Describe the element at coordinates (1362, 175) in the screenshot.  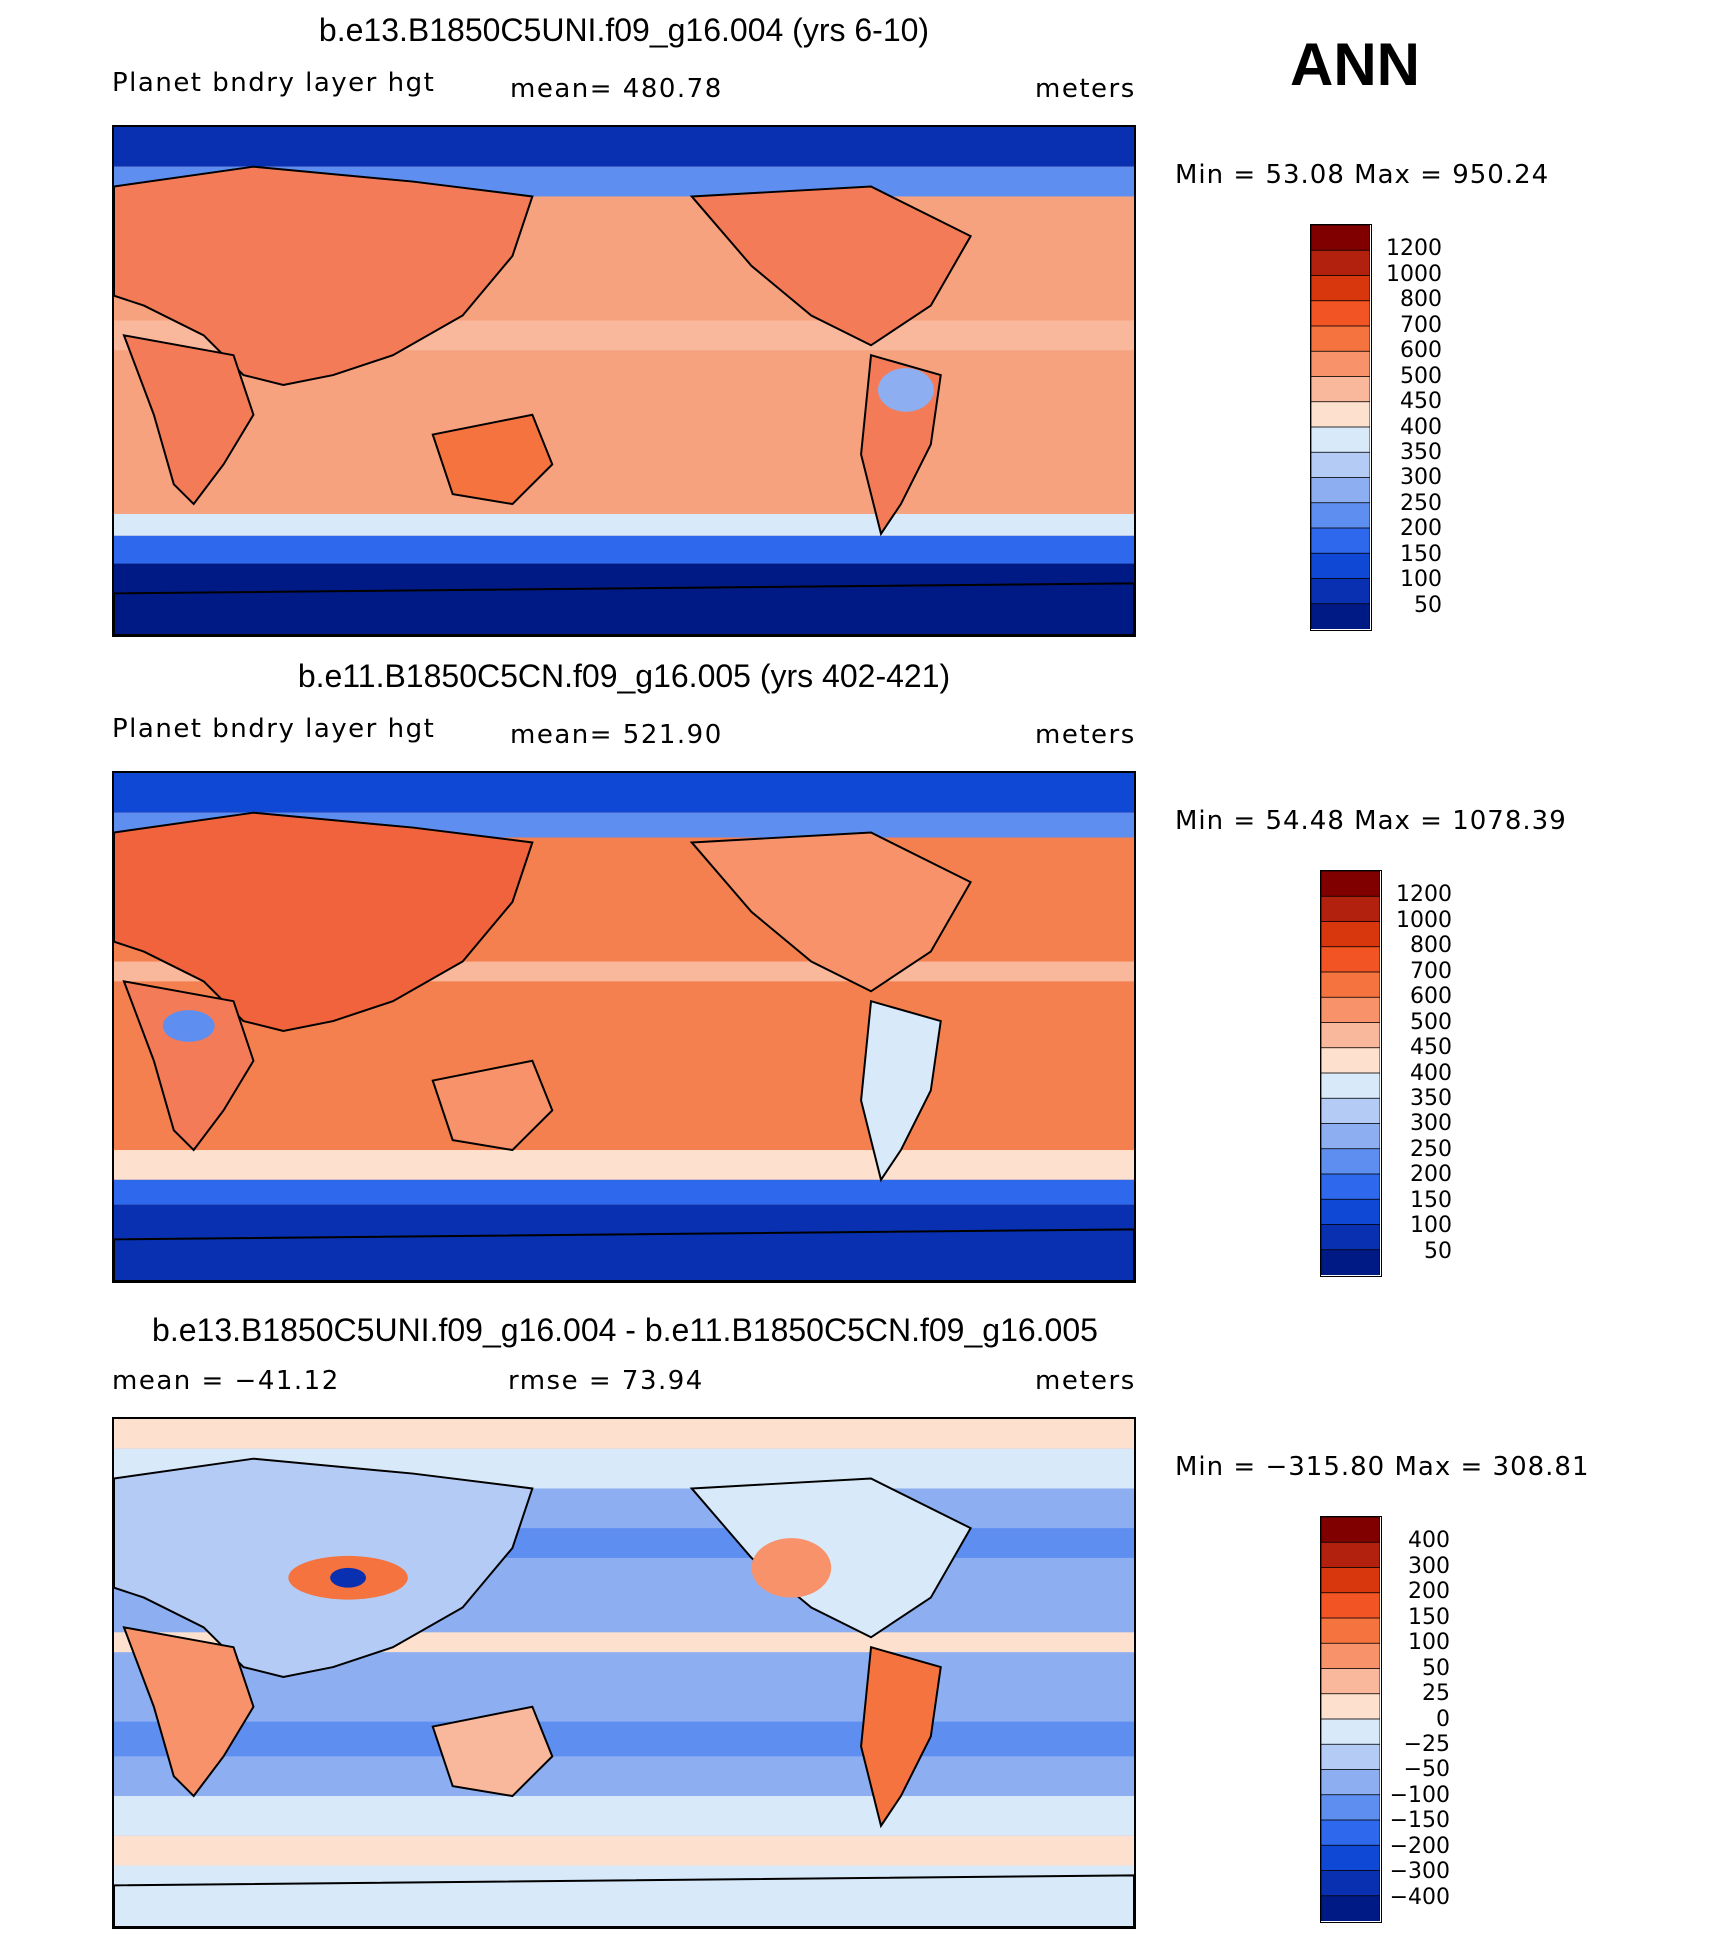
I see `panel-1-minmax: Min = 53.08 Max = 950.24` at that location.